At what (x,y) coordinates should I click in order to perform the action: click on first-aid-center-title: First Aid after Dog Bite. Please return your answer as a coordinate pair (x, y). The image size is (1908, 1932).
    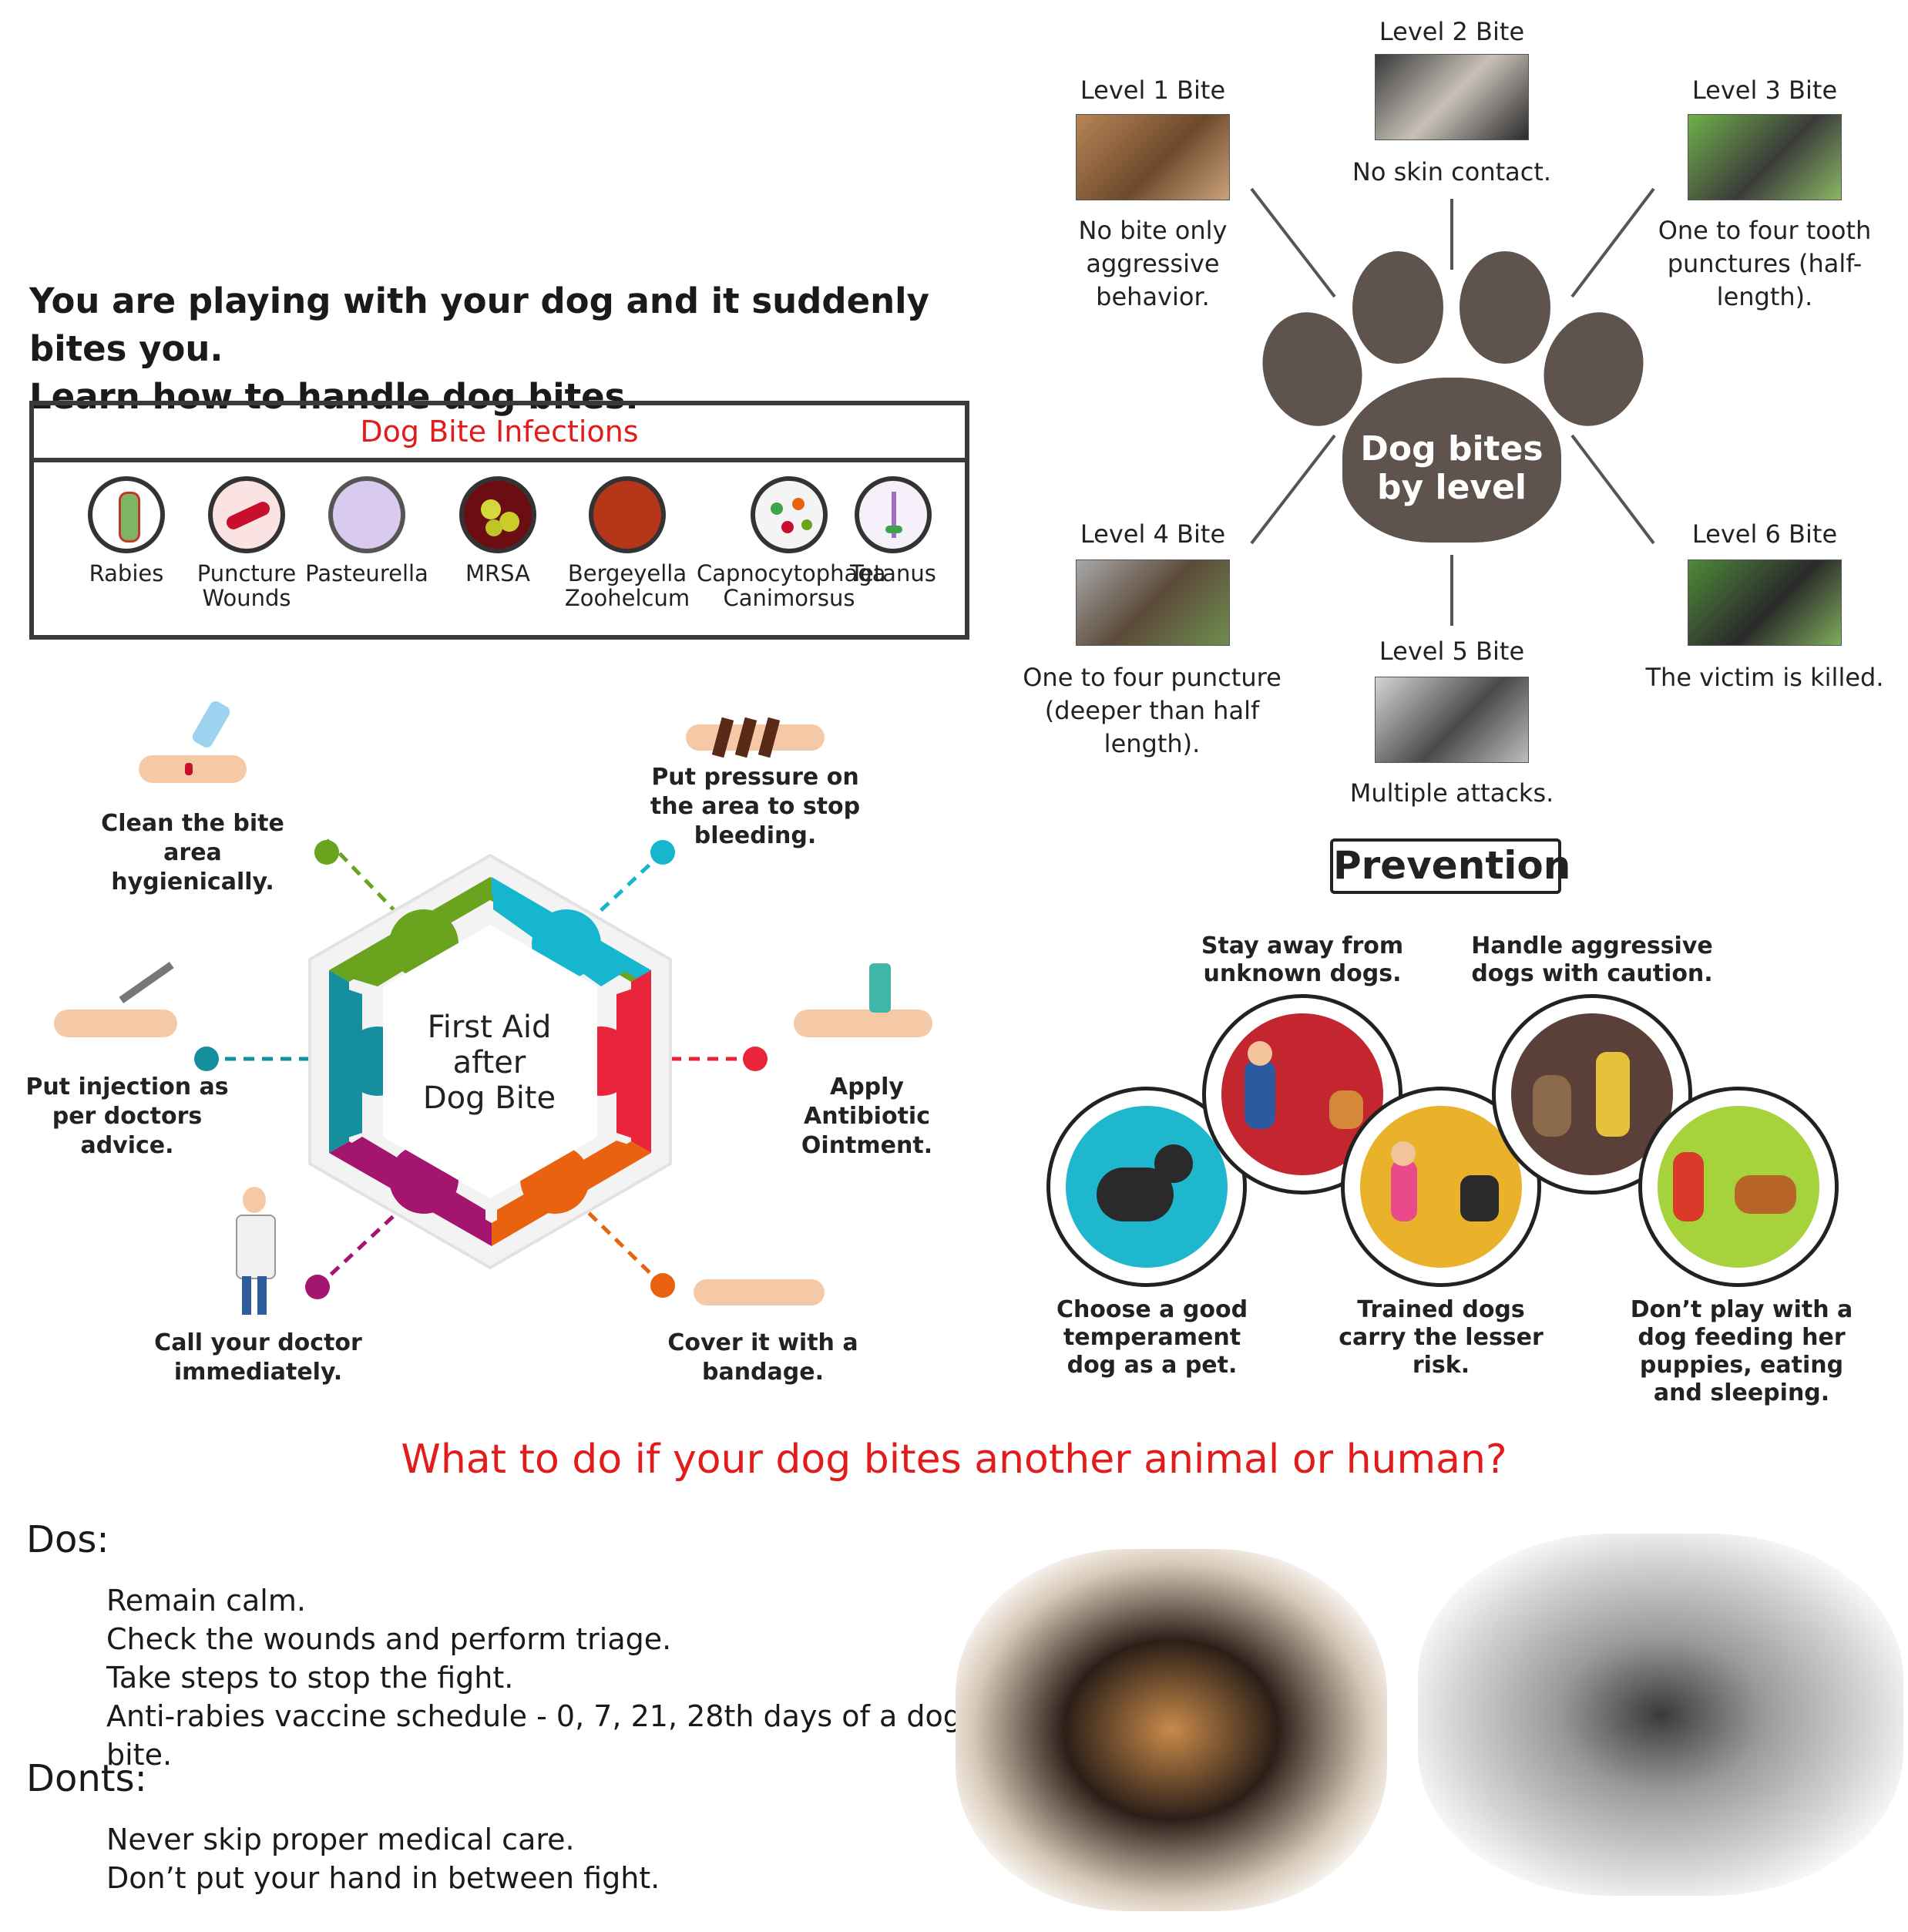
    Looking at the image, I should click on (489, 1063).